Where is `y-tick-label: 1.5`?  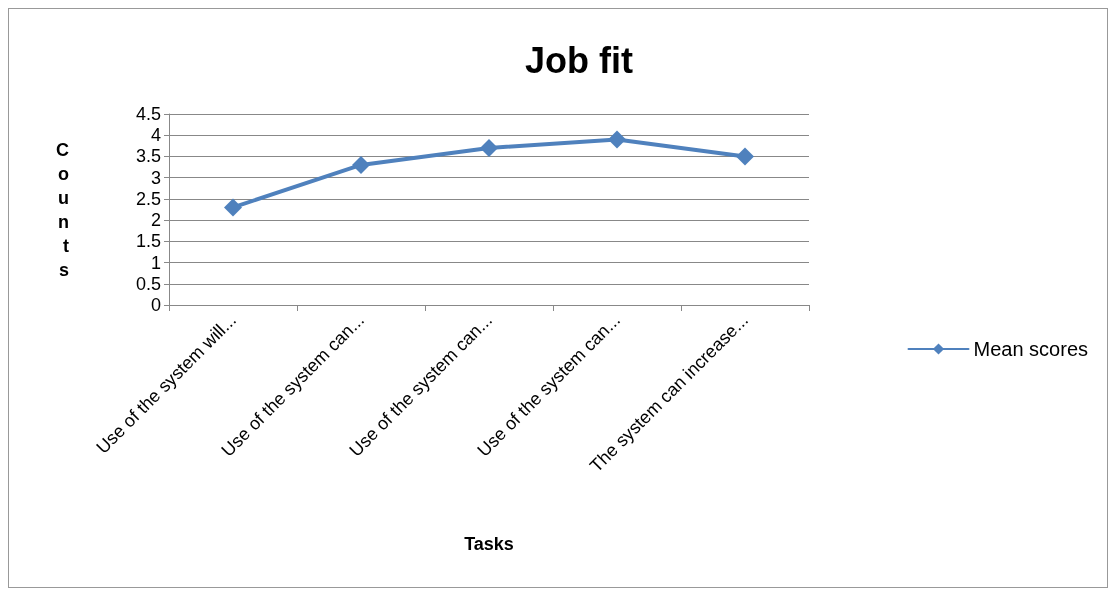 y-tick-label: 1.5 is located at coordinates (148, 241).